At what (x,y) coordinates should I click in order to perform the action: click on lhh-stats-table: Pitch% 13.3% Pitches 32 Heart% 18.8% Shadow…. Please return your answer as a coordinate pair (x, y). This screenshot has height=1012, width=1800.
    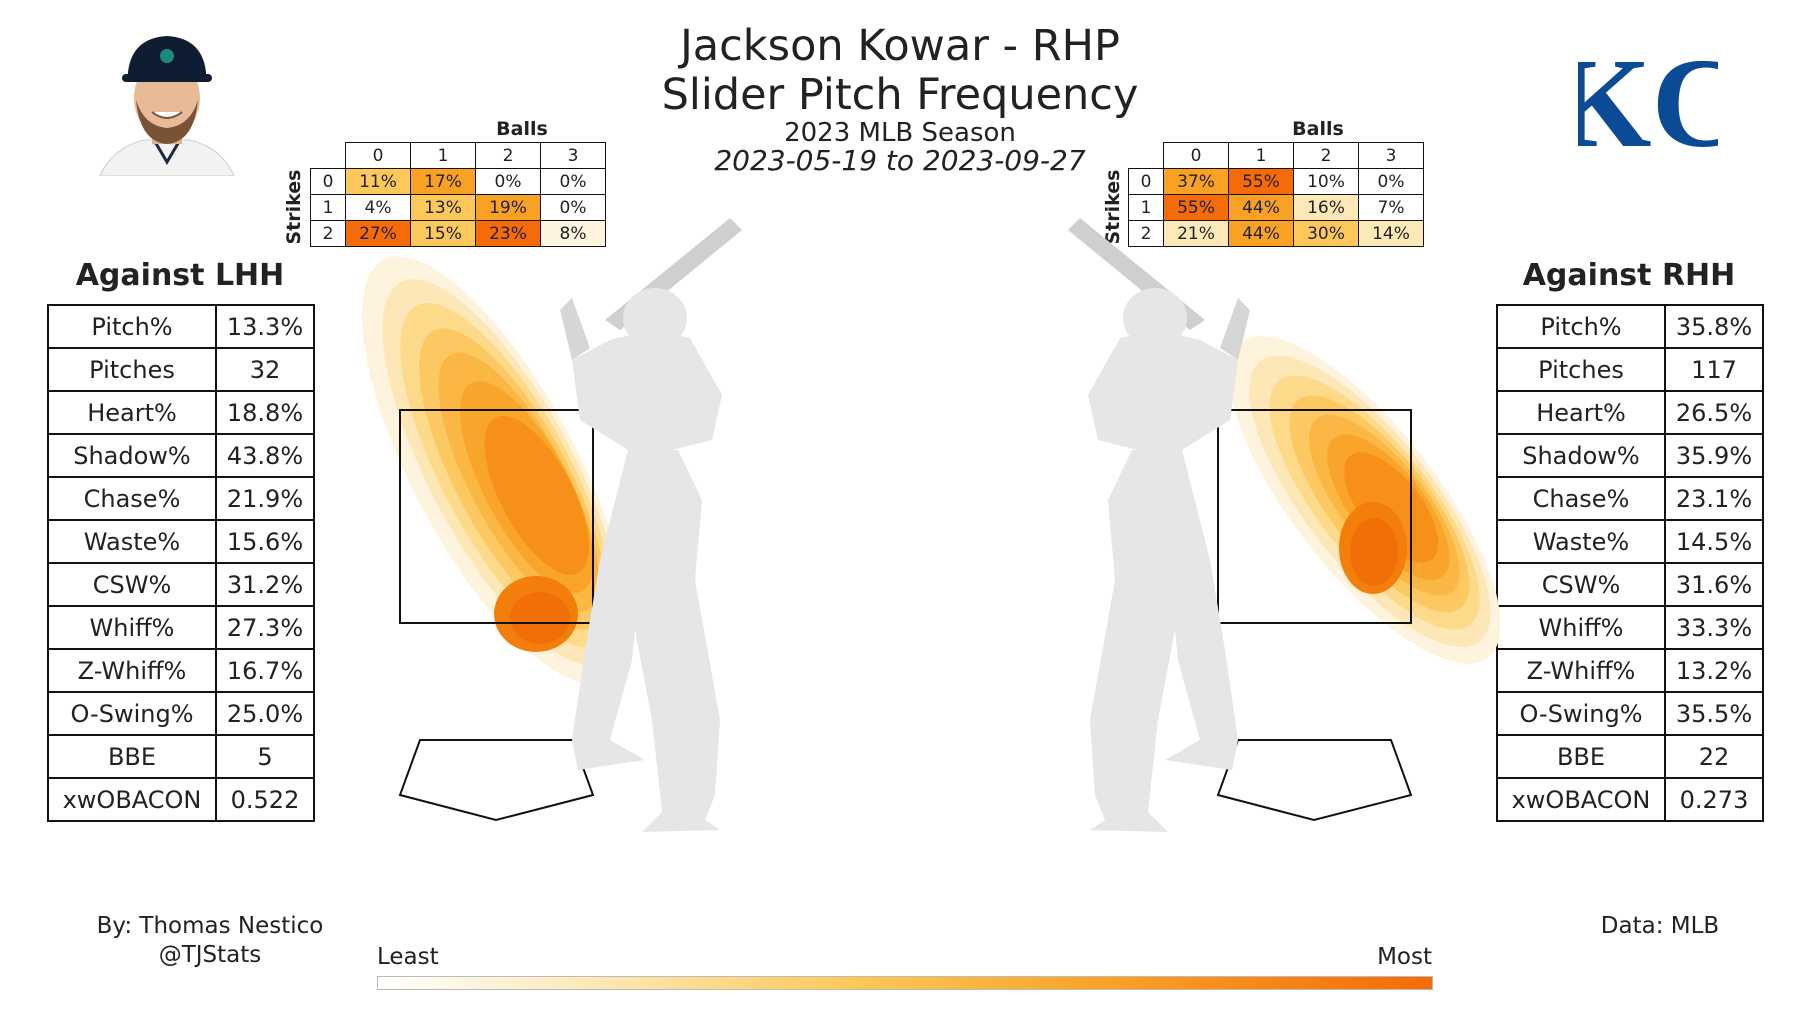
    Looking at the image, I should click on (181, 563).